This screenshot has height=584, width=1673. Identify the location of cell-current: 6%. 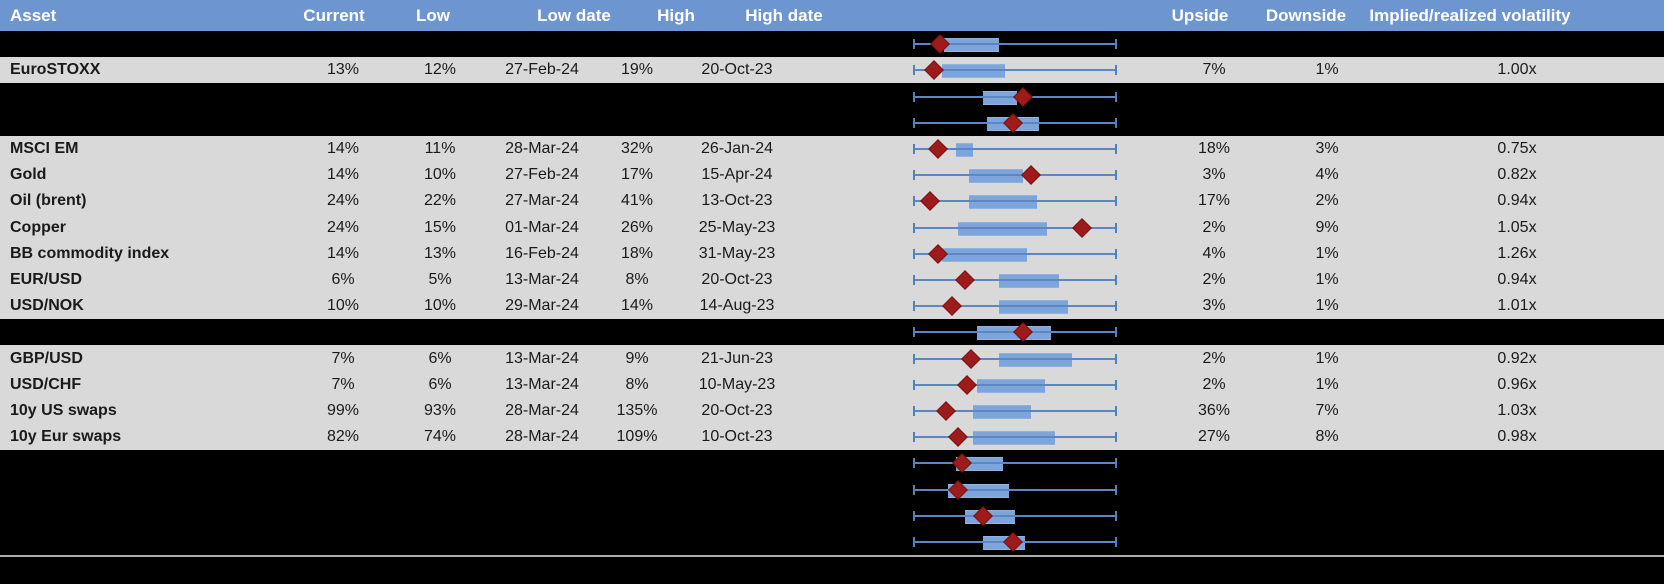
(343, 279).